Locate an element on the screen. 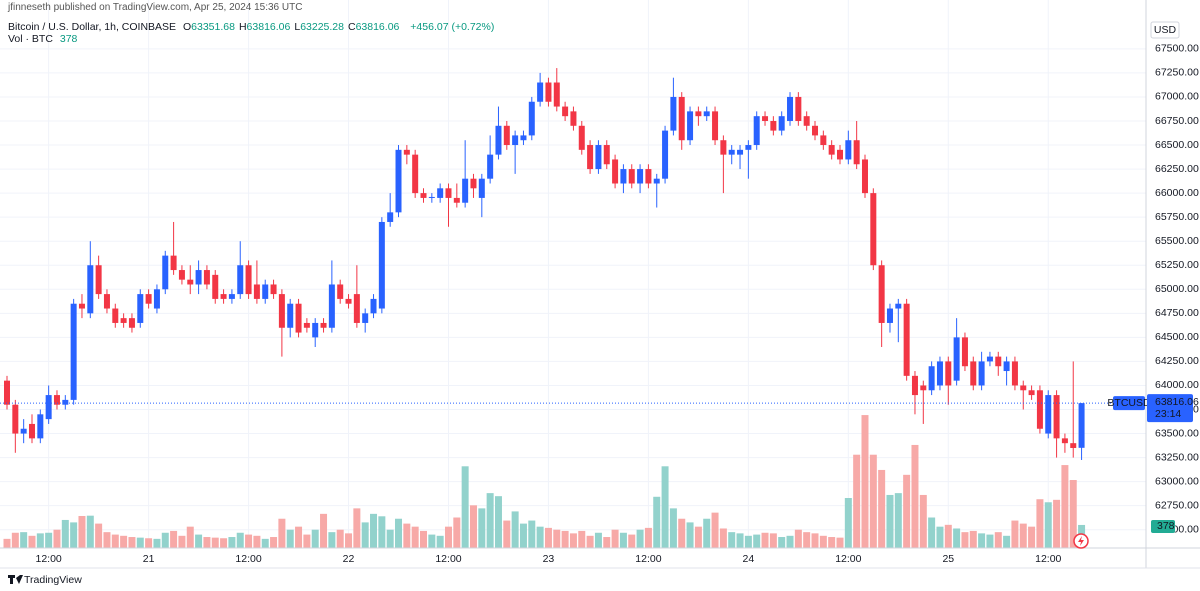 The width and height of the screenshot is (1200, 591). ohlc-value: 63351.68 is located at coordinates (213, 27).